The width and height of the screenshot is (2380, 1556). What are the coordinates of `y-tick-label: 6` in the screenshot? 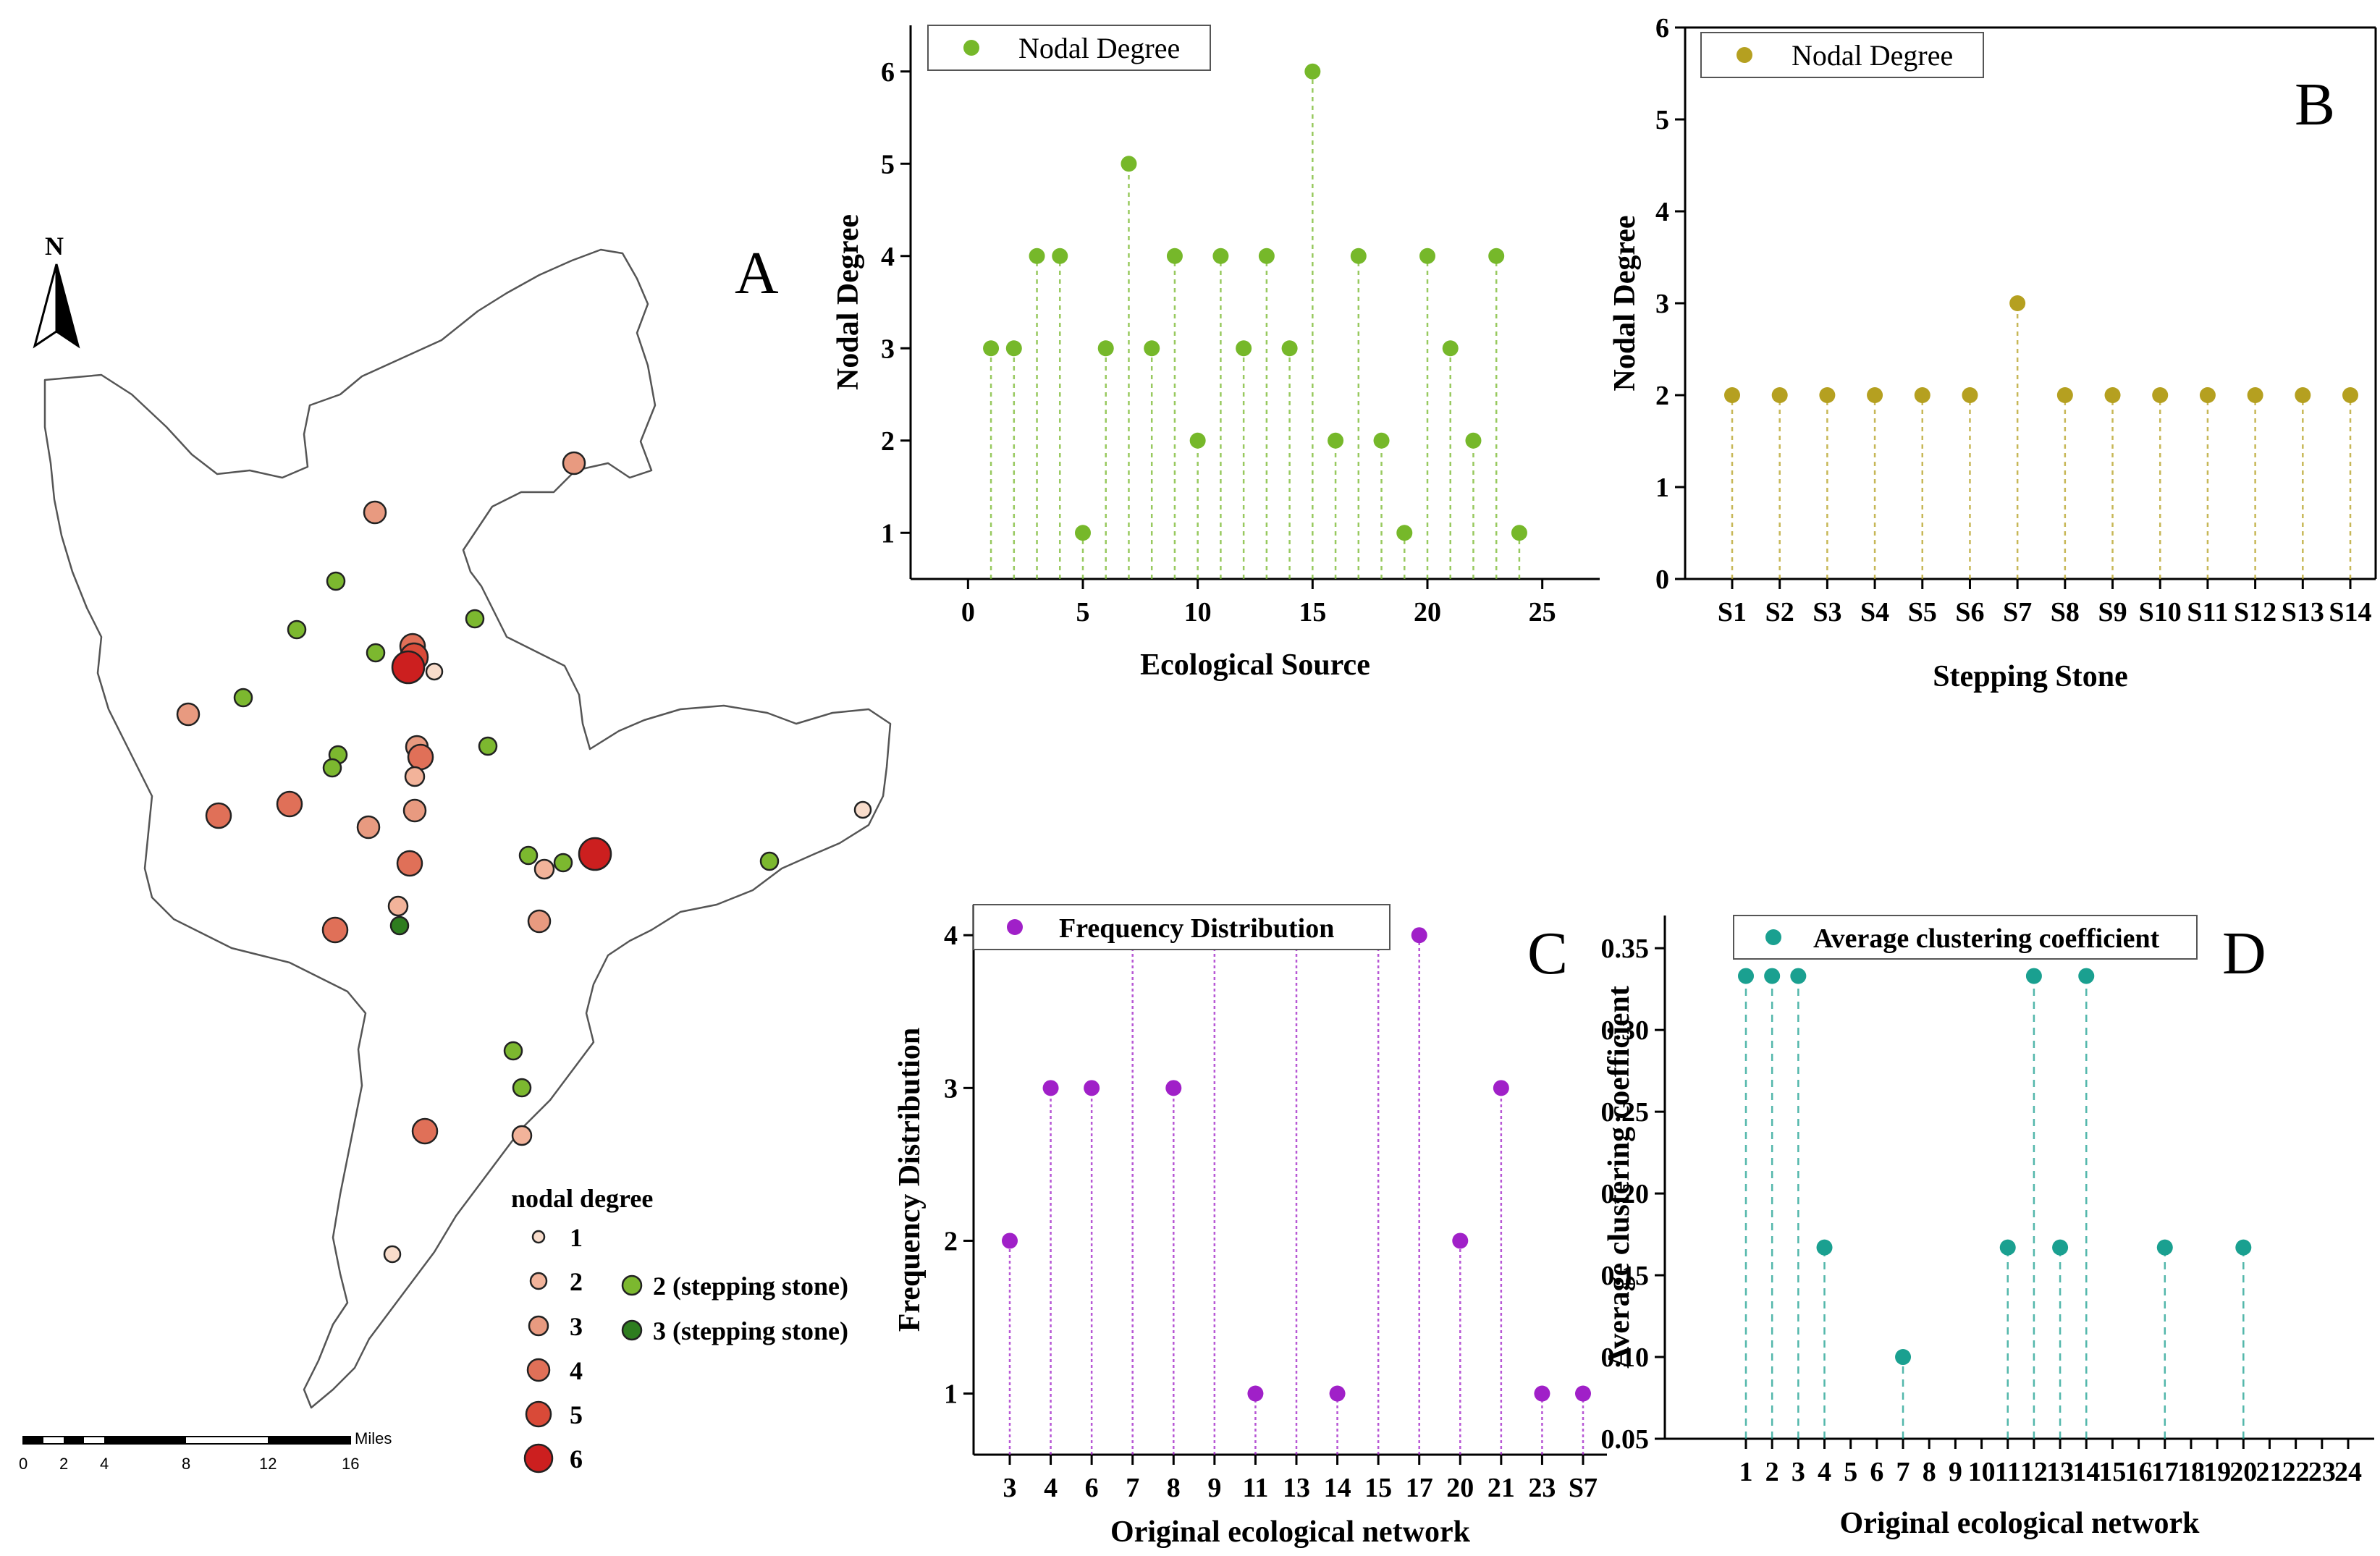 It's located at (1662, 28).